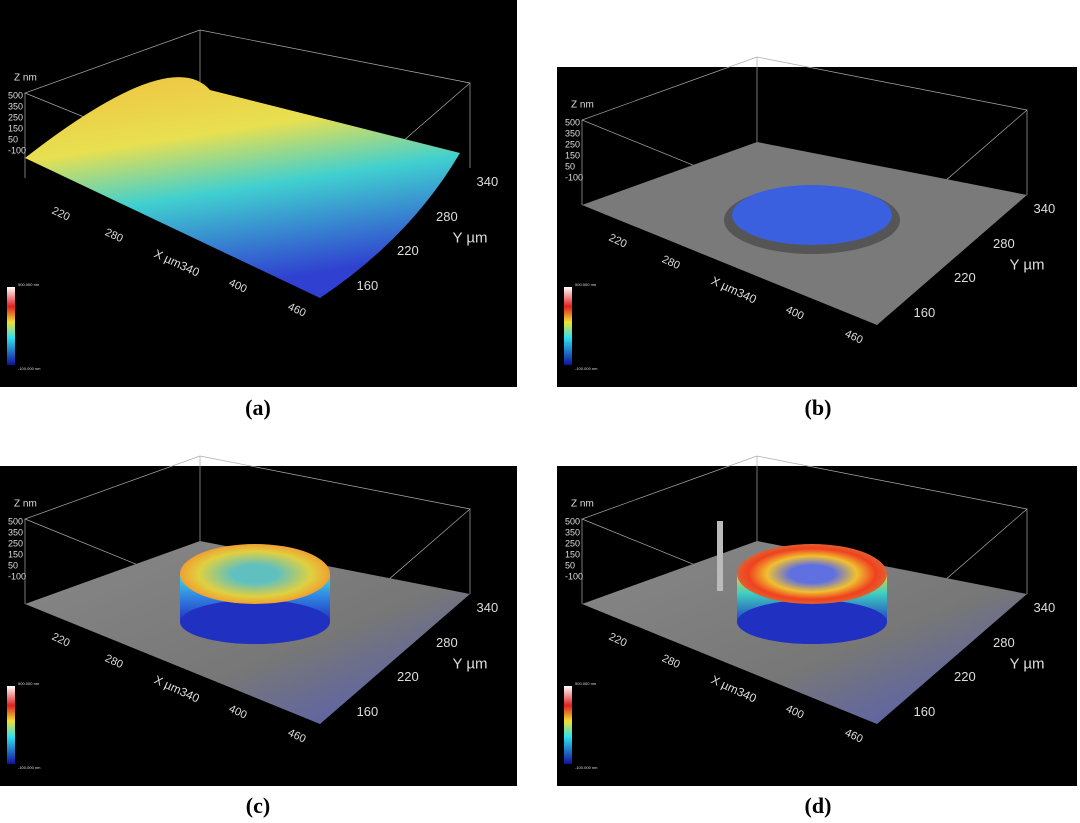 The width and height of the screenshot is (1080, 823). What do you see at coordinates (720, 556) in the screenshot?
I see `spike` at bounding box center [720, 556].